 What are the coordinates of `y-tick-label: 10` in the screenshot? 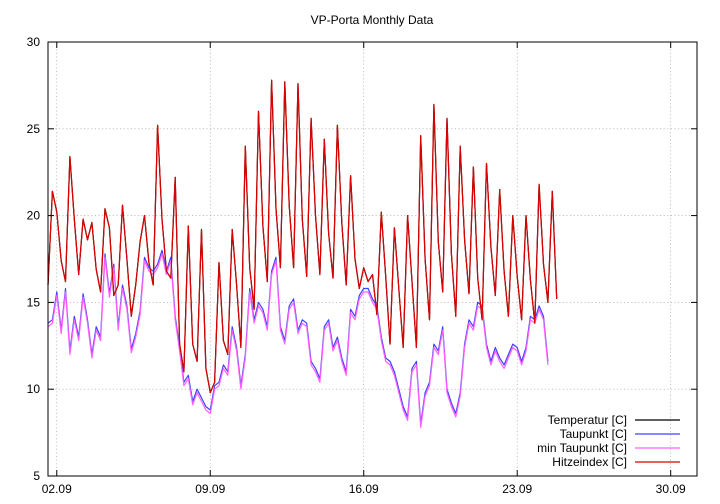 It's located at (34, 389).